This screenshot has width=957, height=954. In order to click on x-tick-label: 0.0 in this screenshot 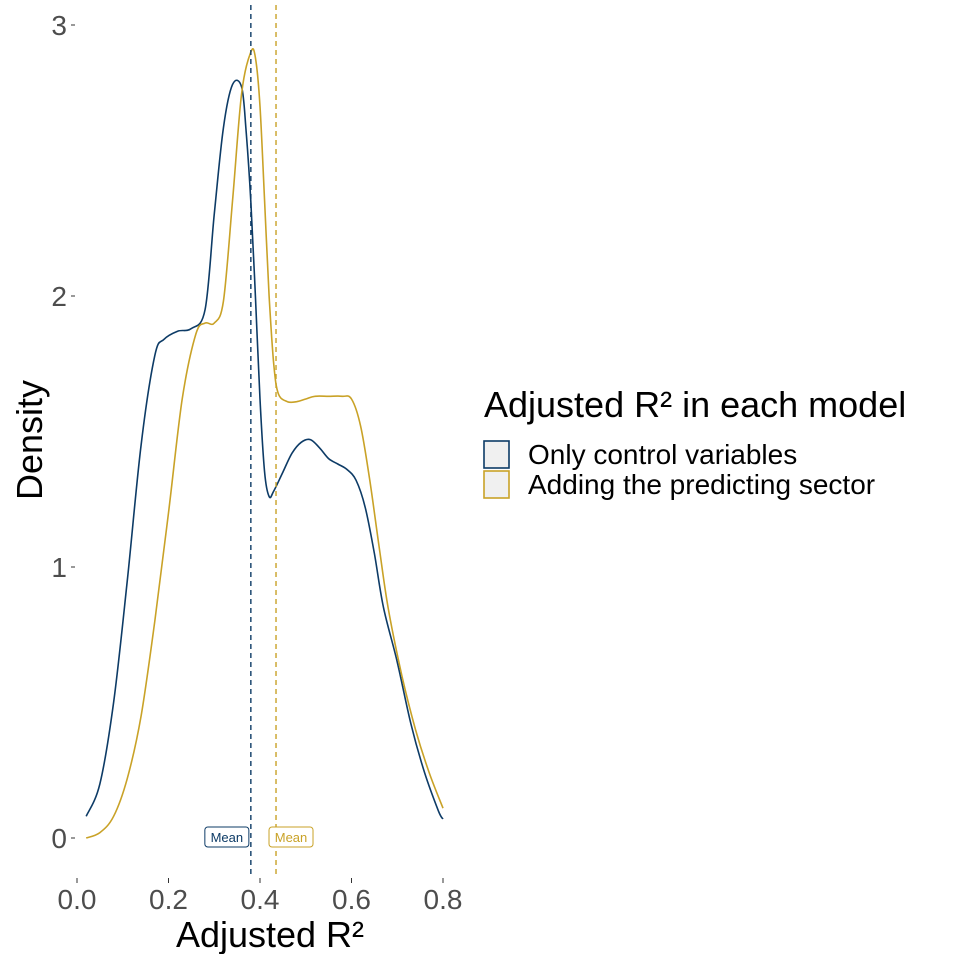, I will do `click(77, 899)`.